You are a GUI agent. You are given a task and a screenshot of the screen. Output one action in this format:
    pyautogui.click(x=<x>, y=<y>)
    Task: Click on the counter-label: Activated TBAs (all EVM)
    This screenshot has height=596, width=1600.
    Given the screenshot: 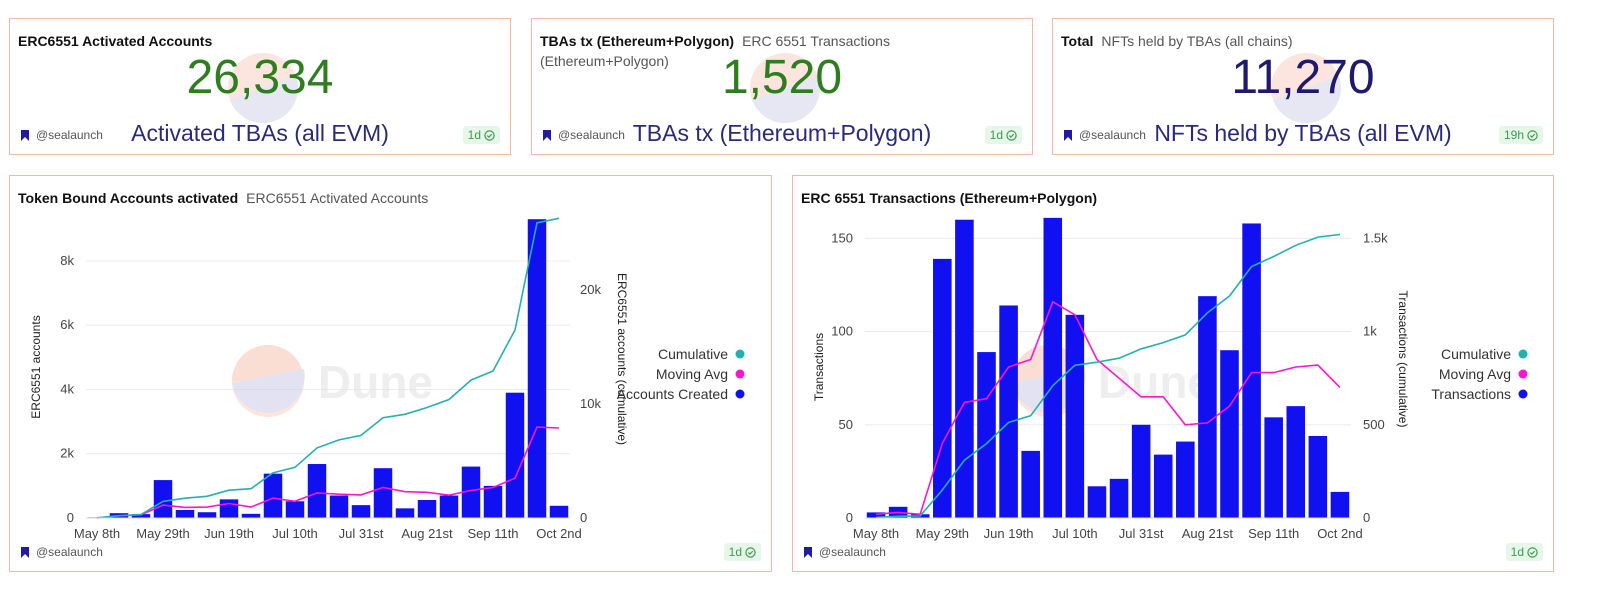 What is the action you would take?
    pyautogui.click(x=260, y=133)
    